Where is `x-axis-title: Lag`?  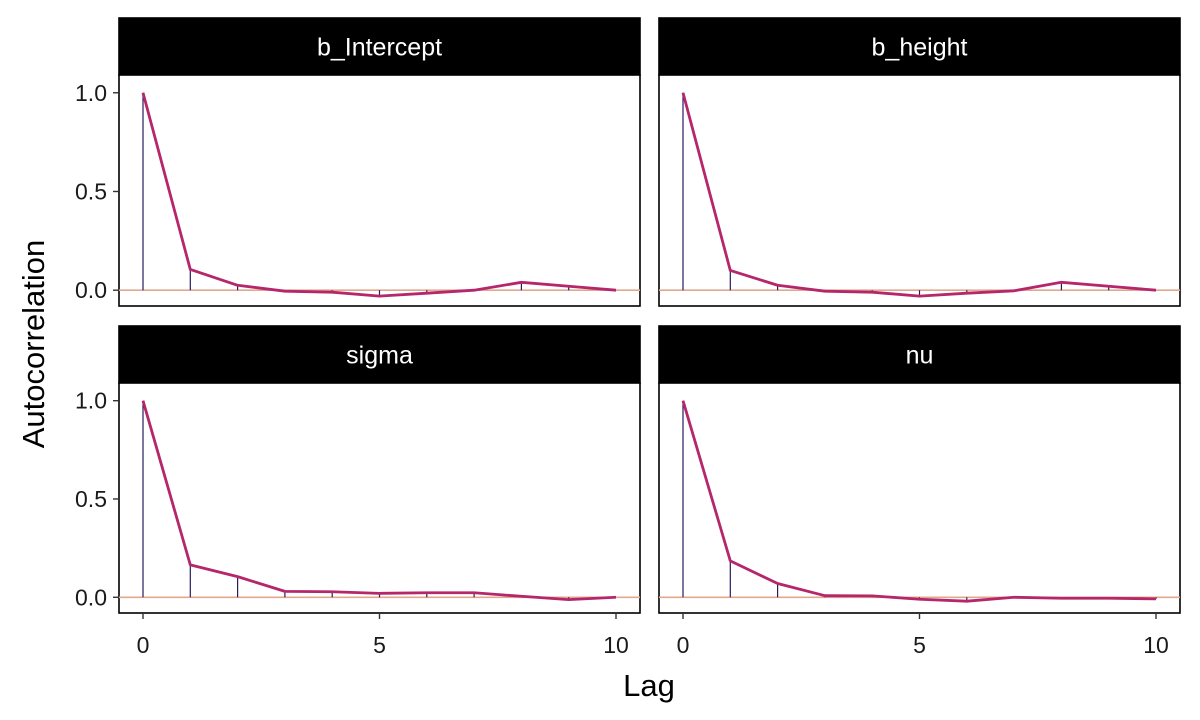
x-axis-title: Lag is located at coordinates (649, 685).